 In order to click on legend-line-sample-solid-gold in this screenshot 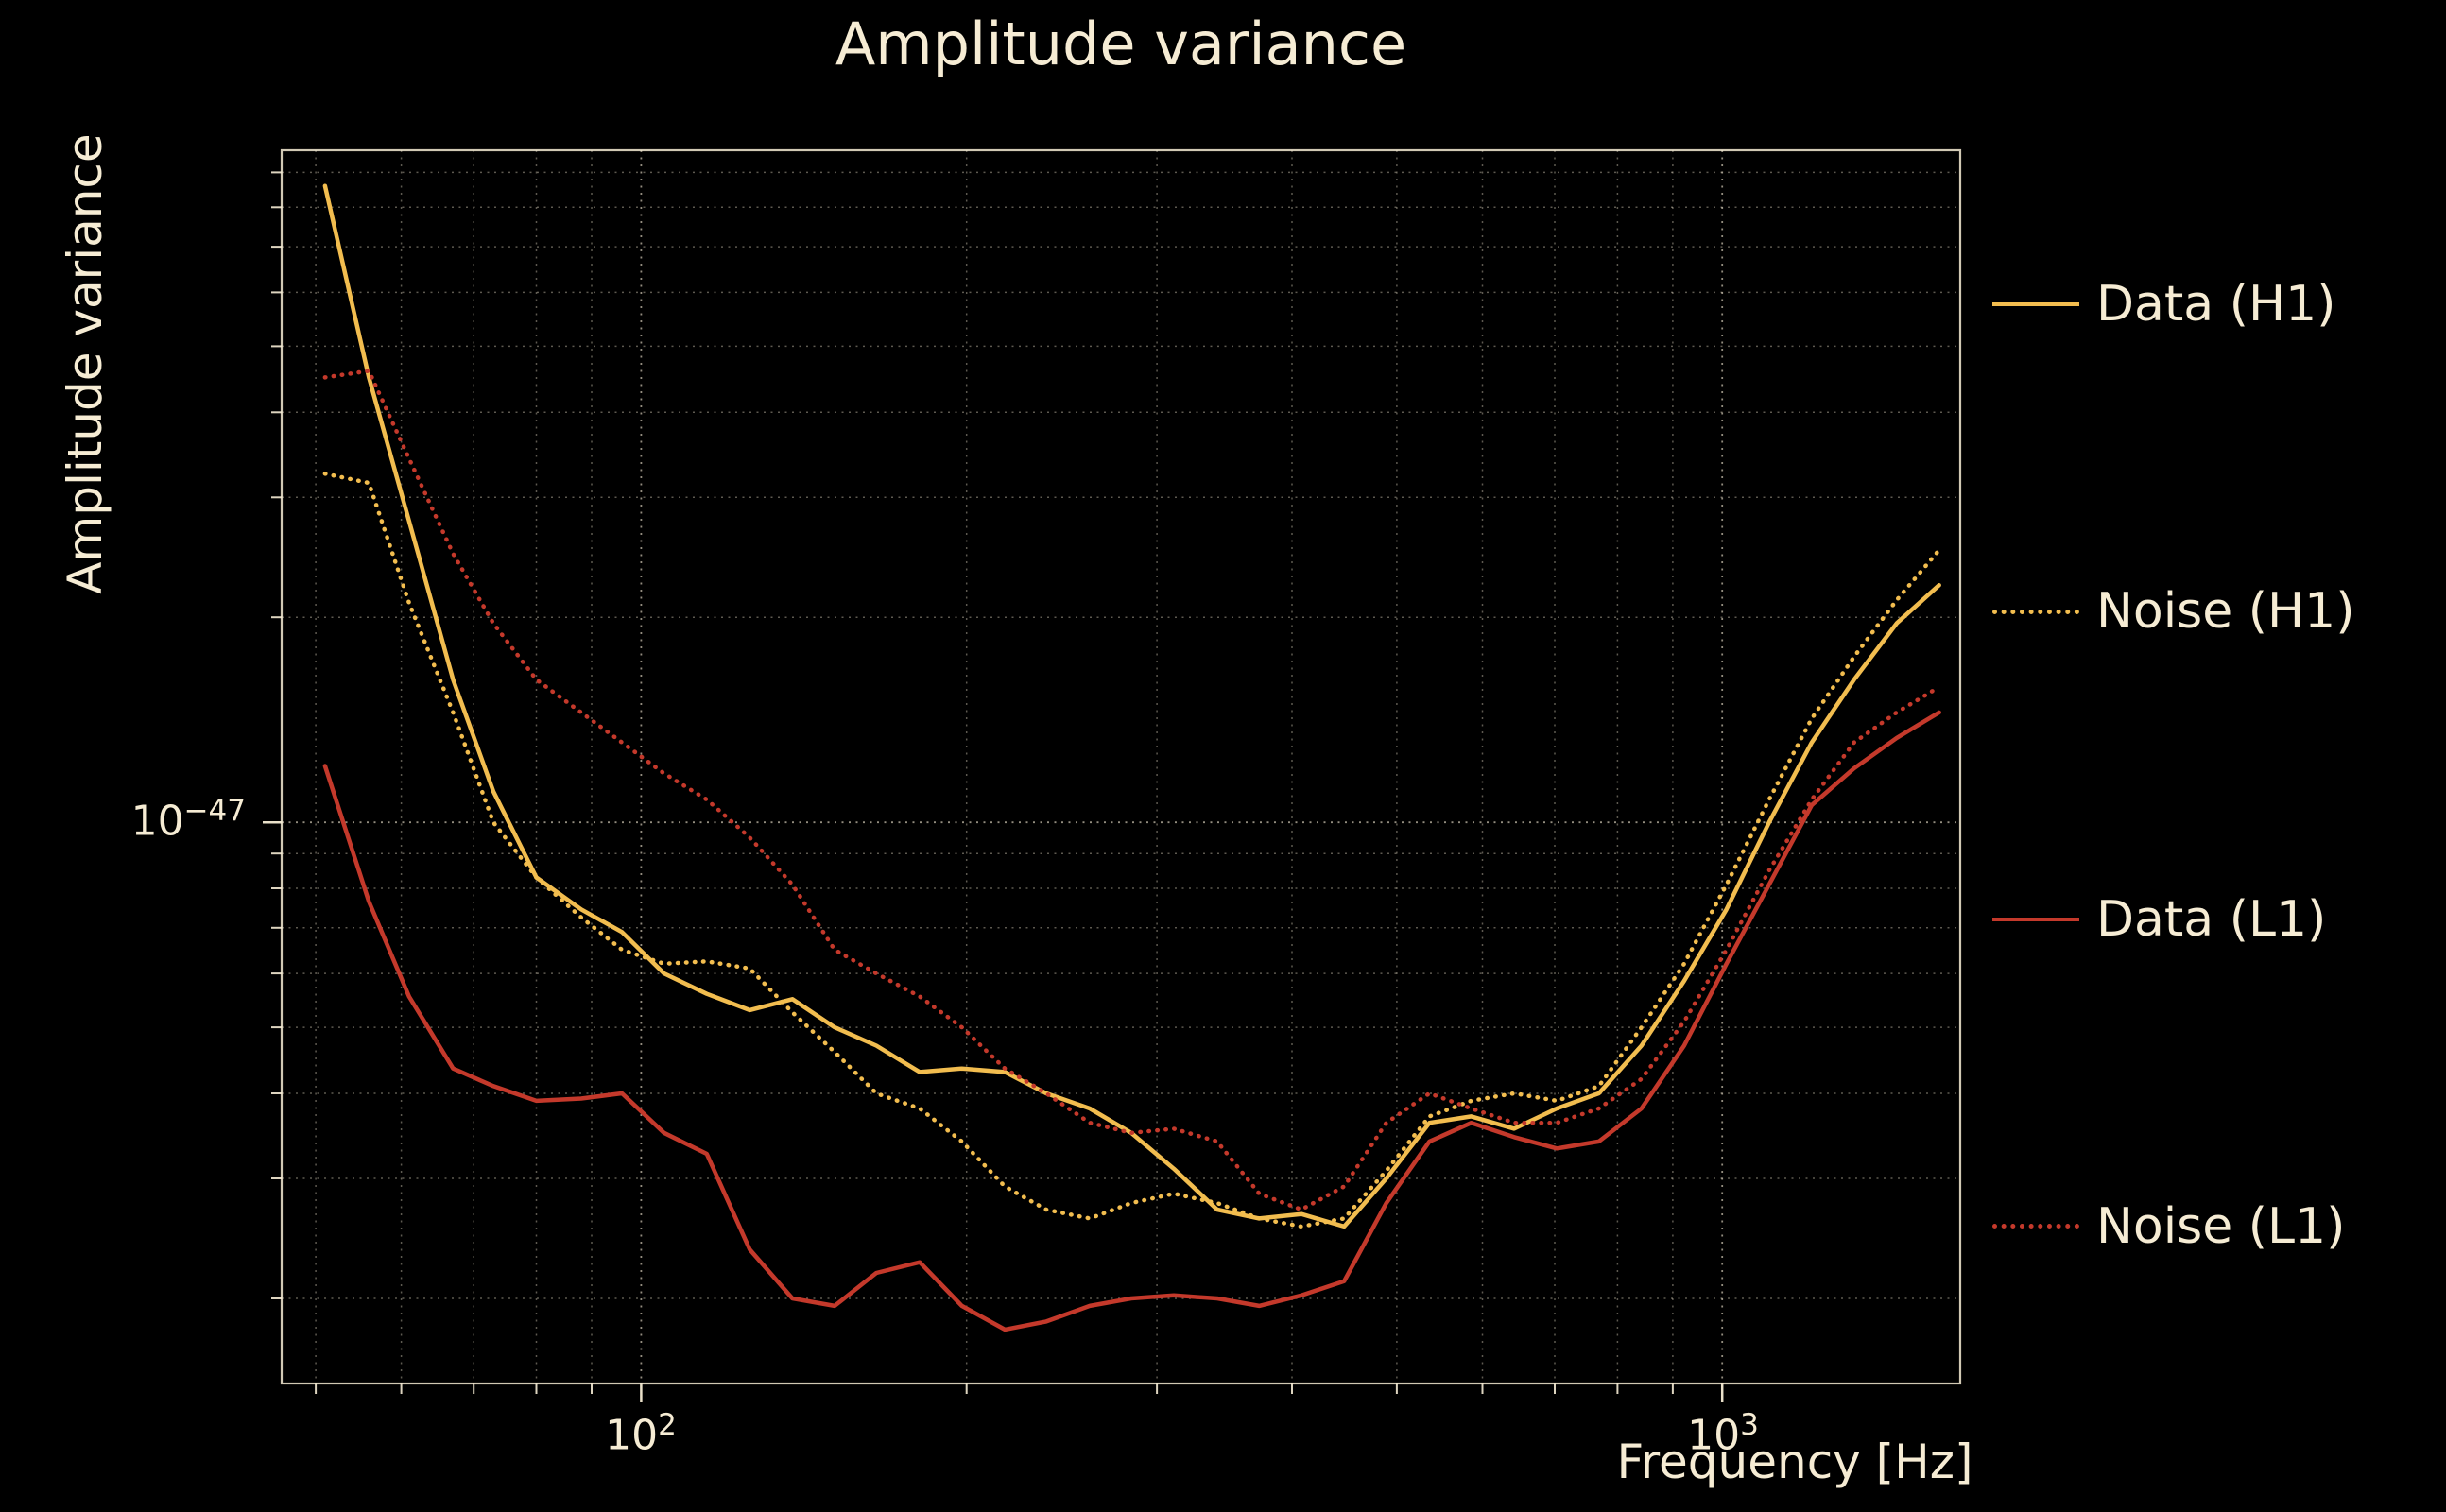, I will do `click(2035, 304)`.